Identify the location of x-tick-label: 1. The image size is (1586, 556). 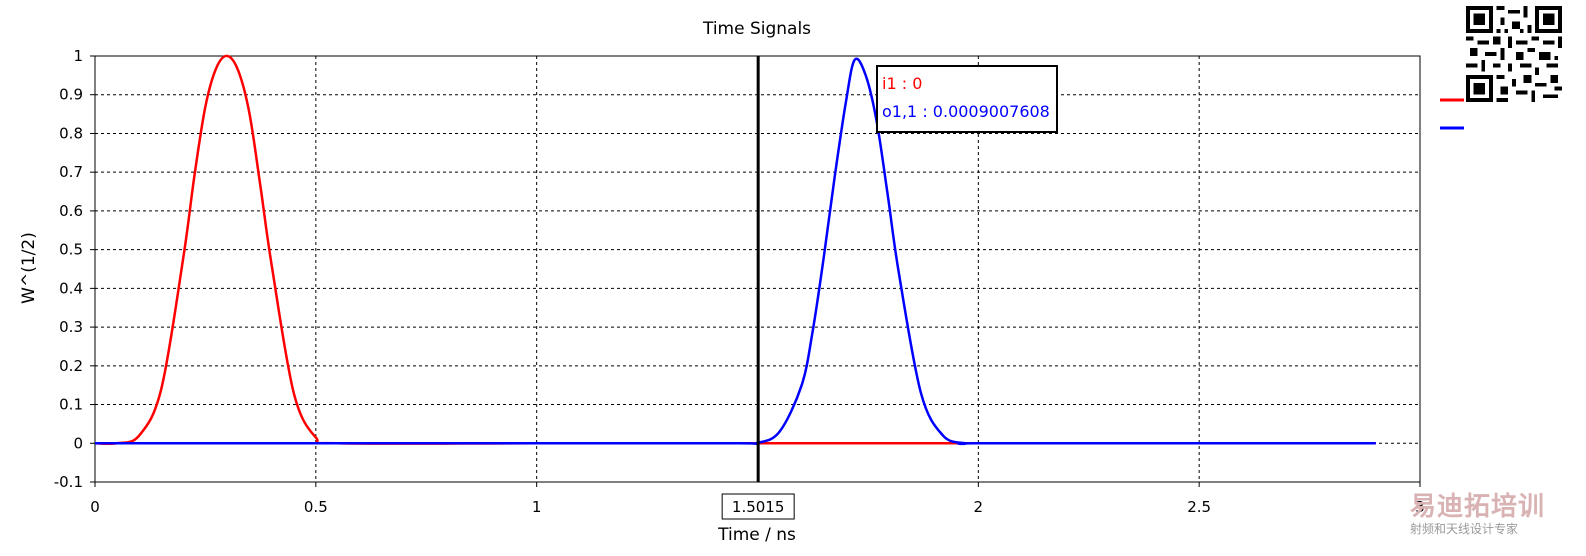
(537, 507).